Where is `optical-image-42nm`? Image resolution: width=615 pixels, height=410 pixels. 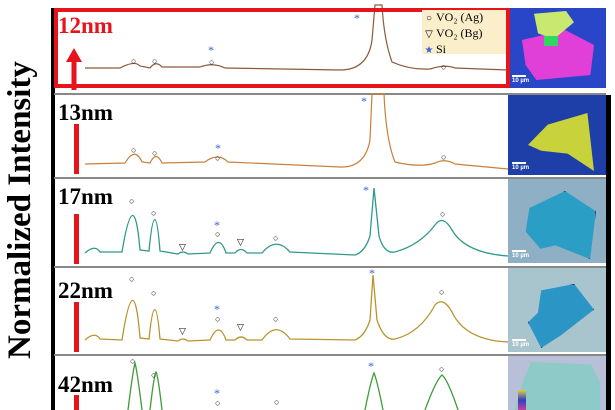 optical-image-42nm is located at coordinates (557, 383).